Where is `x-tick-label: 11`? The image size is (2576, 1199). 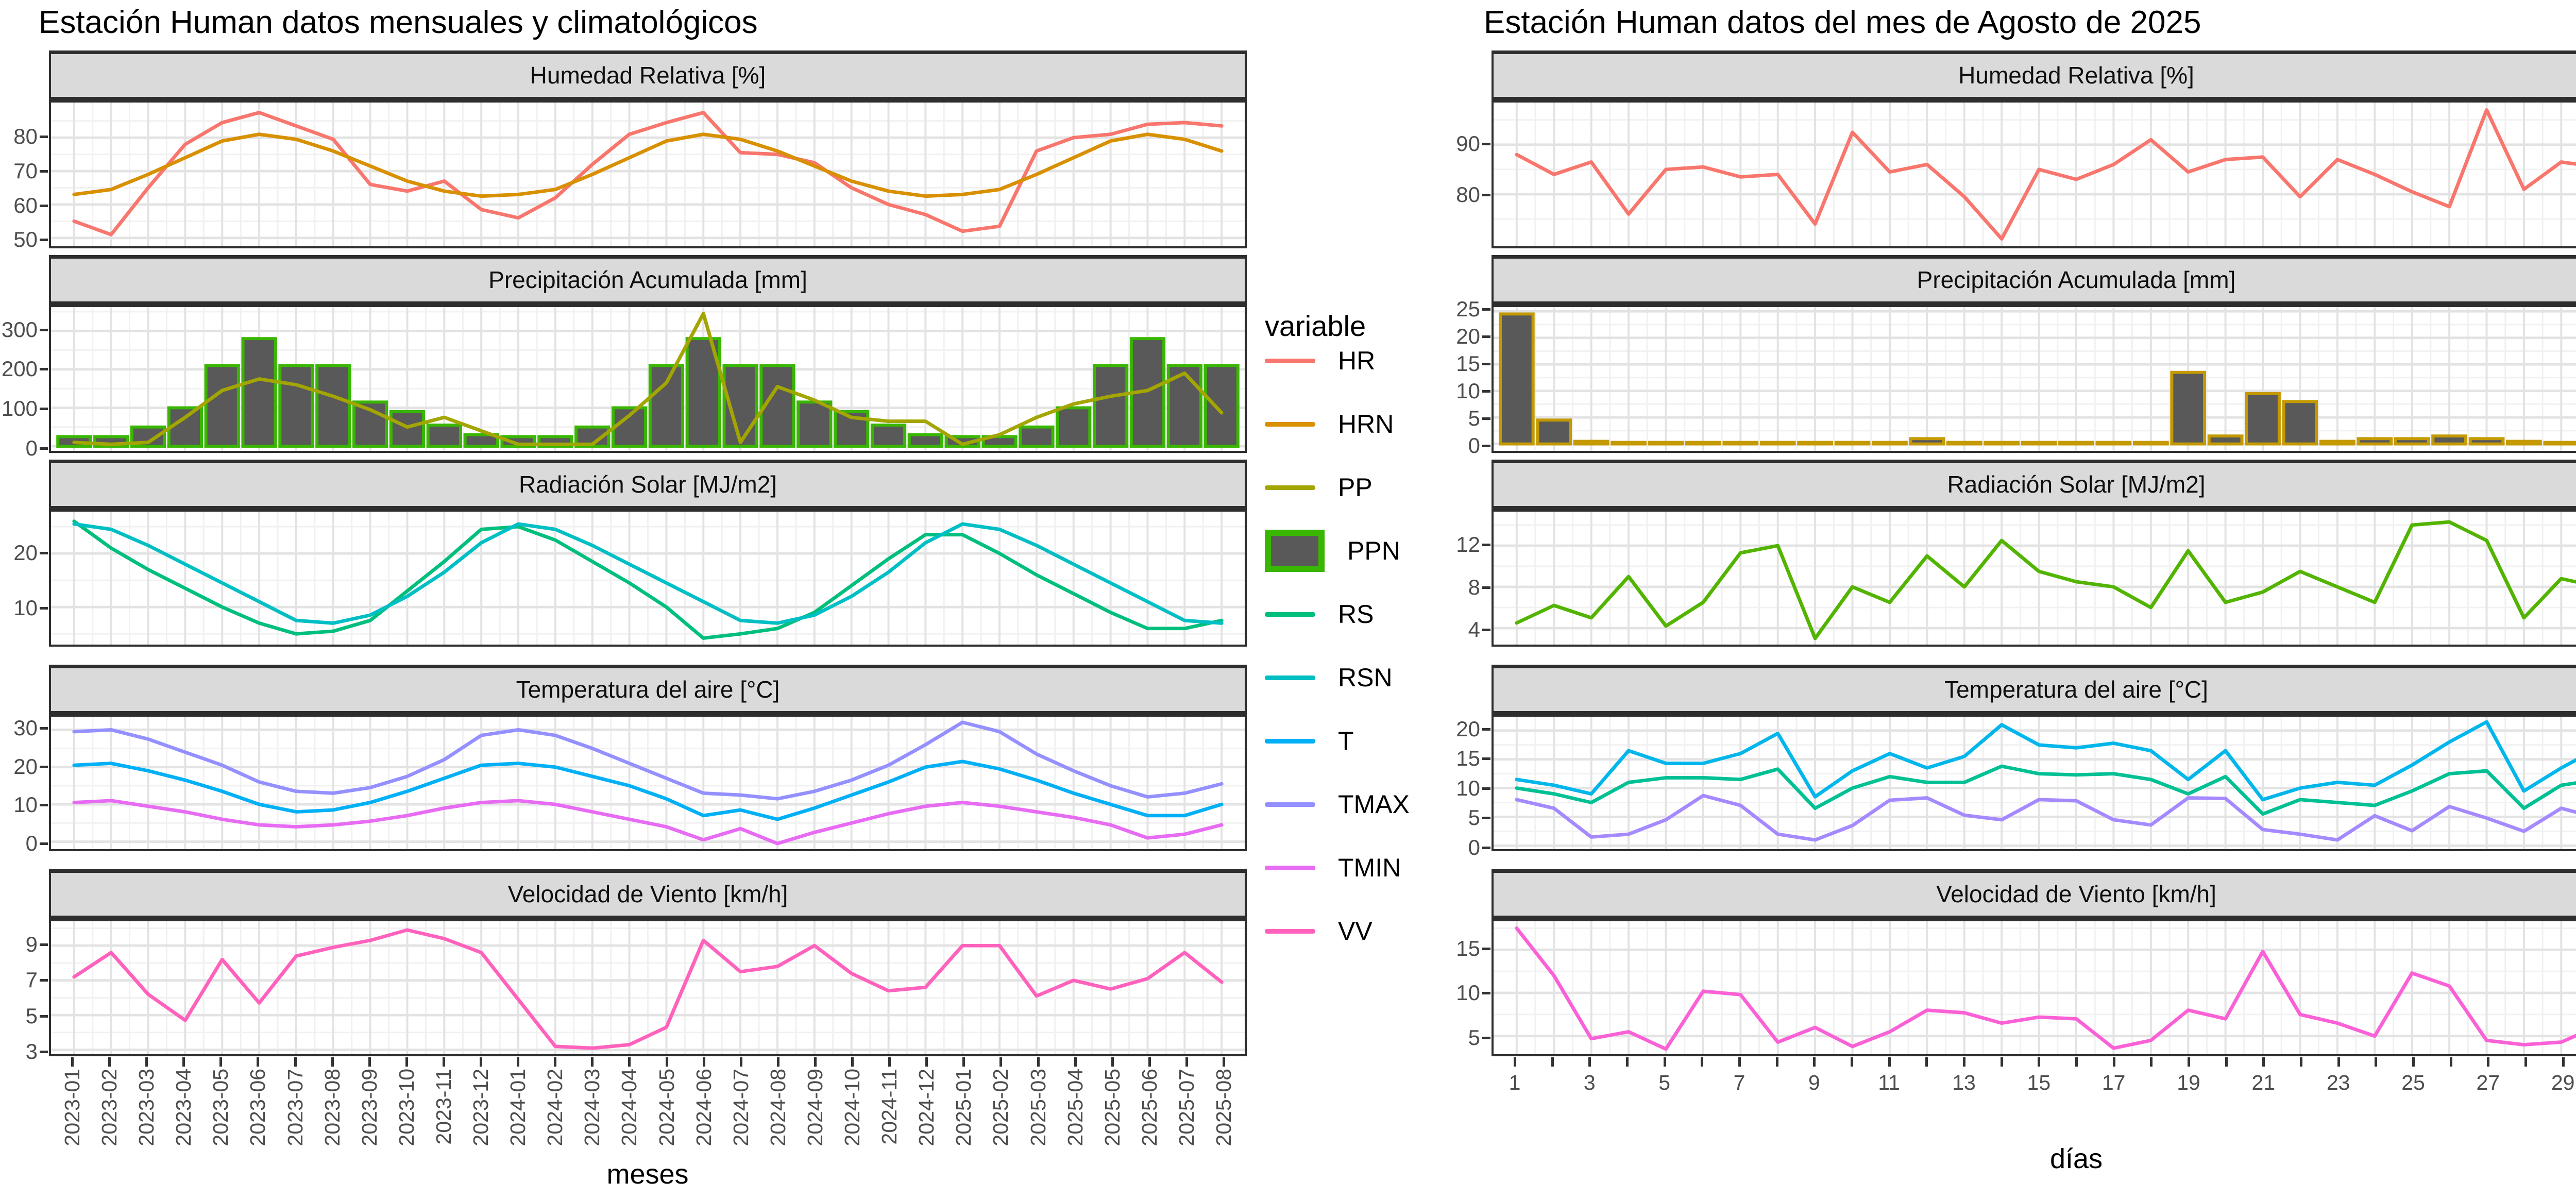 x-tick-label: 11 is located at coordinates (1889, 1082).